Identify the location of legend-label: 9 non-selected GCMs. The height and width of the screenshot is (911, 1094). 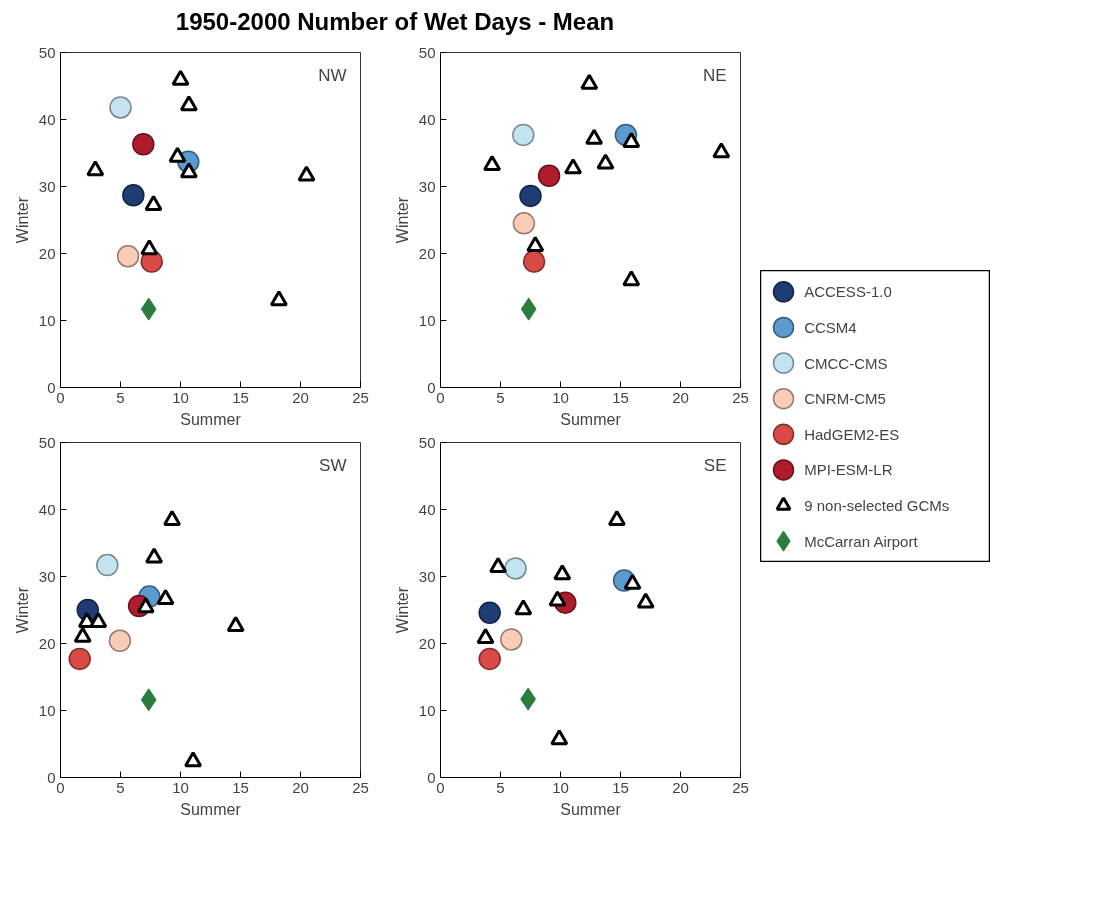
(877, 506).